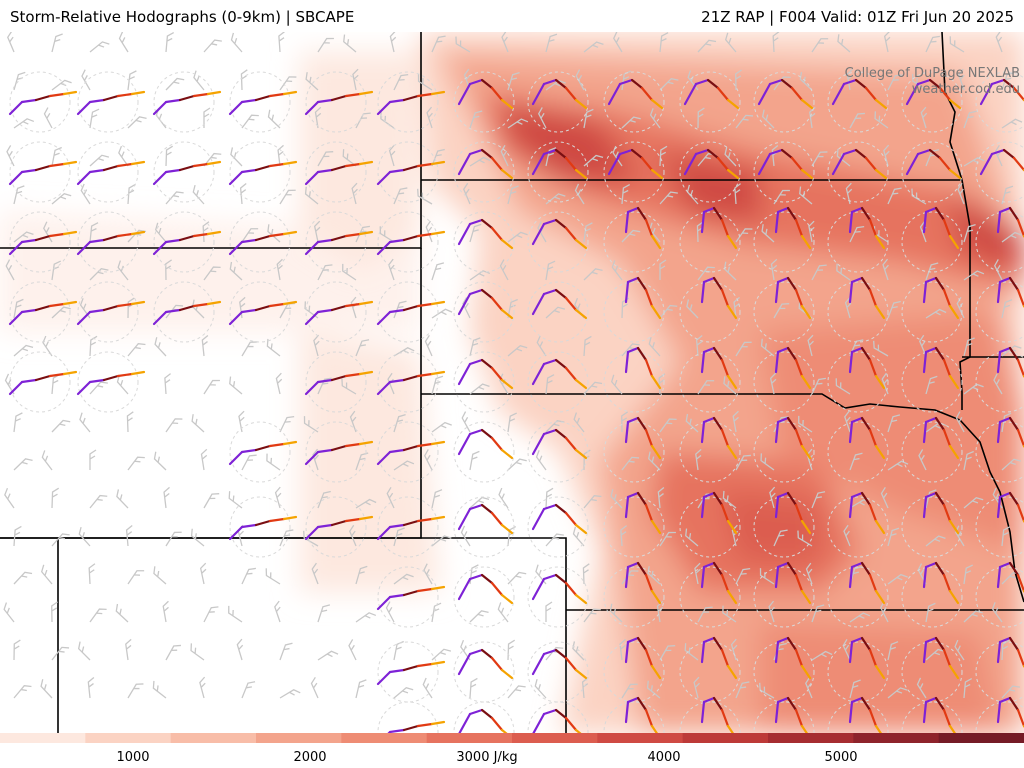 Image resolution: width=1024 pixels, height=768 pixels. What do you see at coordinates (133, 757) in the screenshot?
I see `colorbar-tick-label: 1000` at bounding box center [133, 757].